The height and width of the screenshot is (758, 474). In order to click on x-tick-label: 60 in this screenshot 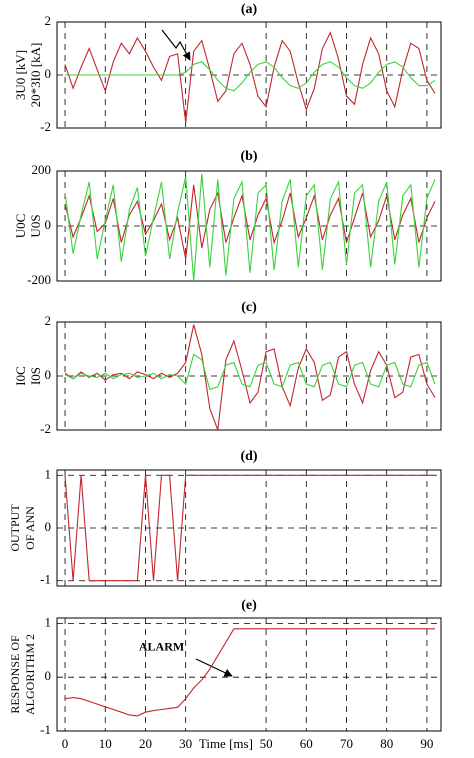, I will do `click(306, 743)`.